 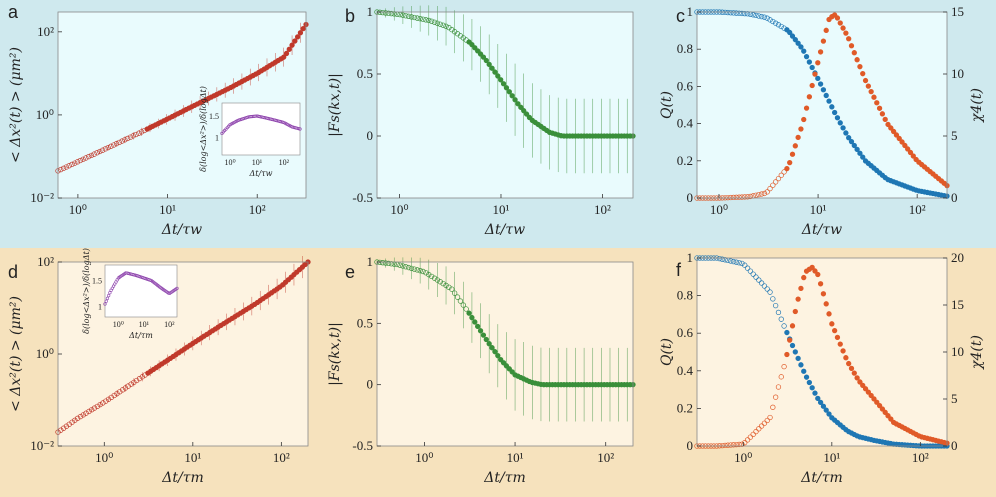 I want to click on axes-frame, so click(x=182, y=105).